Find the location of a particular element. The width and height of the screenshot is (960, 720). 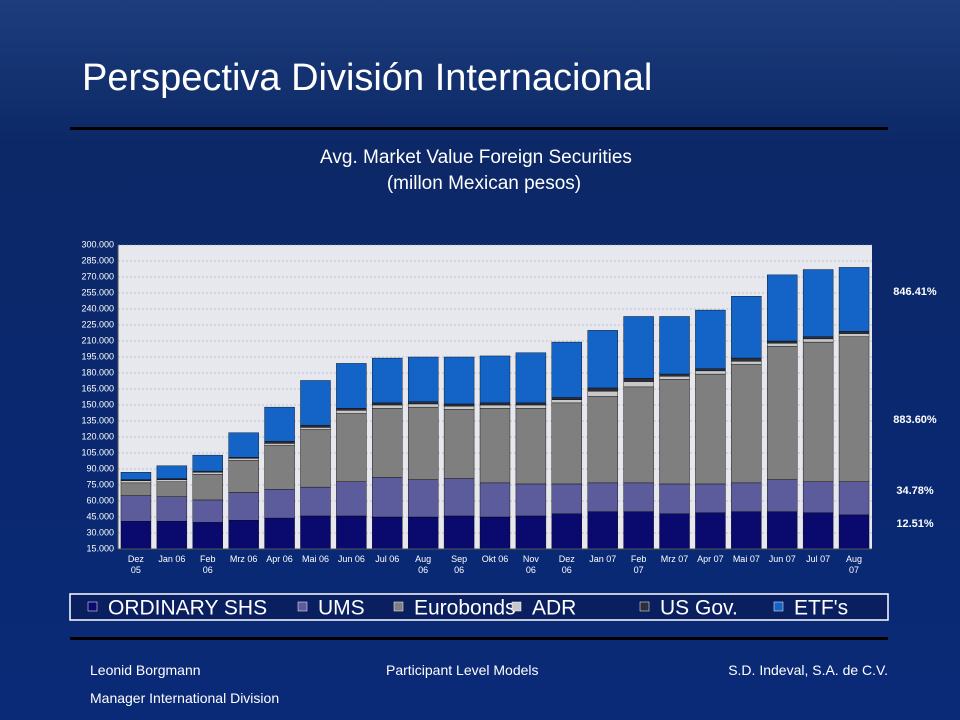

x-tick-label: Mrz 07 is located at coordinates (674, 559).